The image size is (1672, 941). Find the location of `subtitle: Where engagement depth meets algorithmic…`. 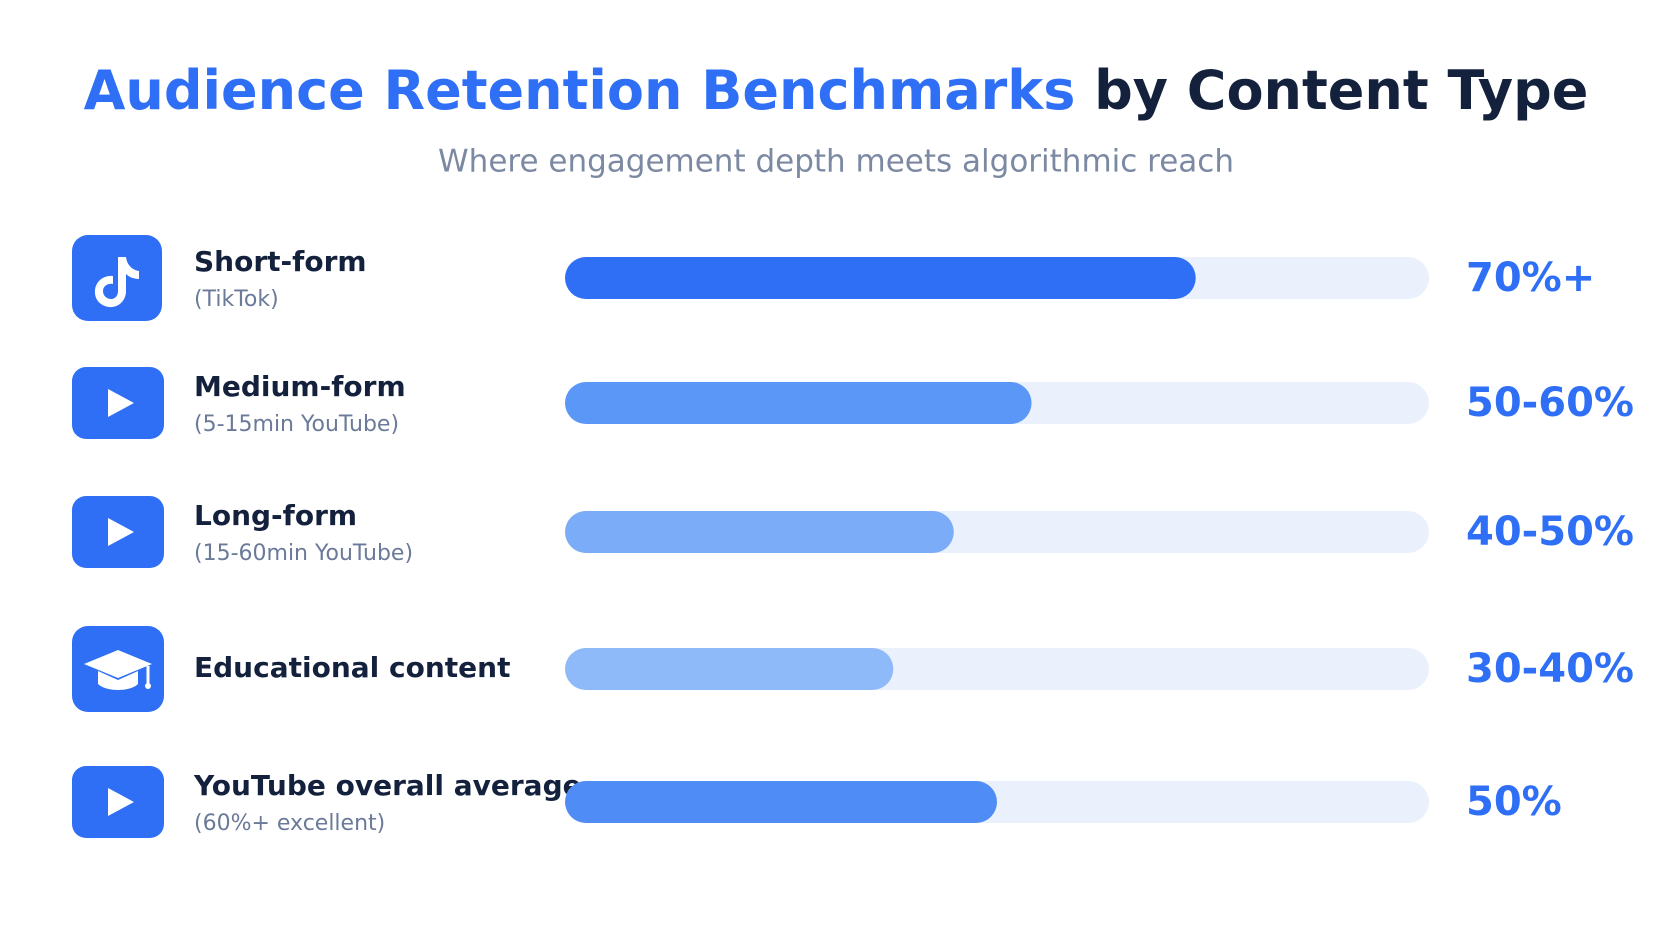

subtitle: Where engagement depth meets algorithmic… is located at coordinates (836, 162).